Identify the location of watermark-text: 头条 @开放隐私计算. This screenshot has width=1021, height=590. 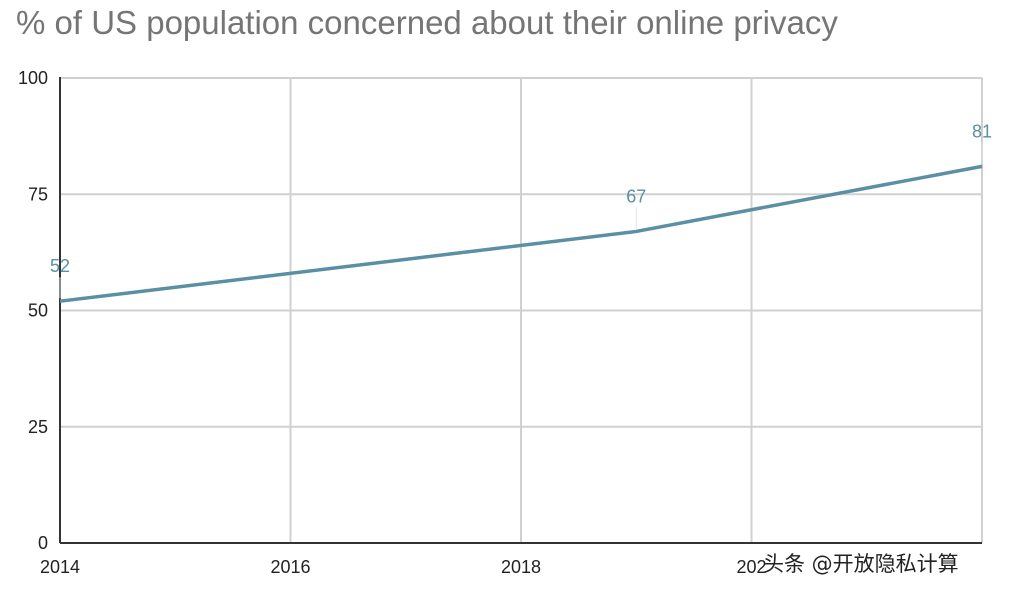
(861, 564).